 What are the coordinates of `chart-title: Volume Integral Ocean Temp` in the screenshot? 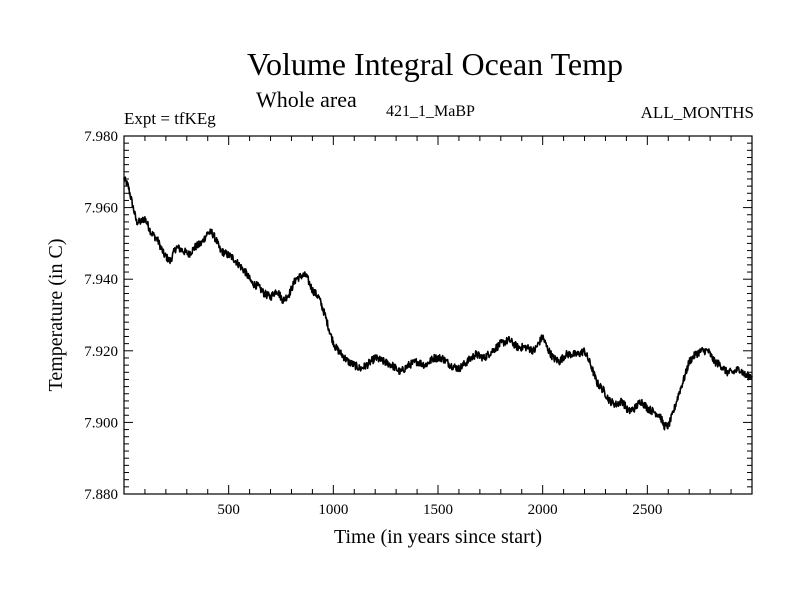 It's located at (434, 64).